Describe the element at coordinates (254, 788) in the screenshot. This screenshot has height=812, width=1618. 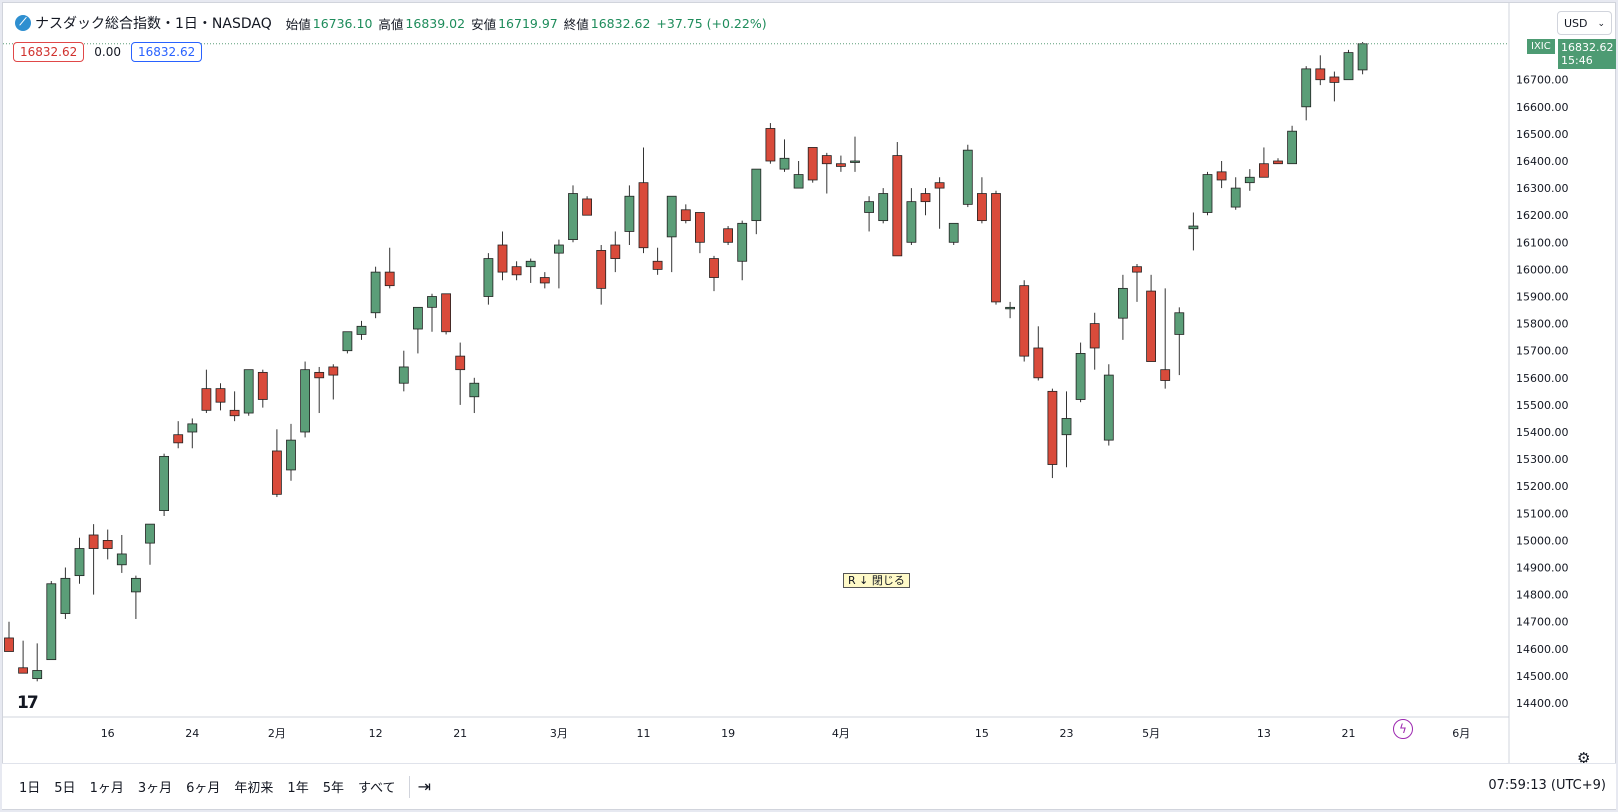
I see `range-ytd-button: 年初来` at that location.